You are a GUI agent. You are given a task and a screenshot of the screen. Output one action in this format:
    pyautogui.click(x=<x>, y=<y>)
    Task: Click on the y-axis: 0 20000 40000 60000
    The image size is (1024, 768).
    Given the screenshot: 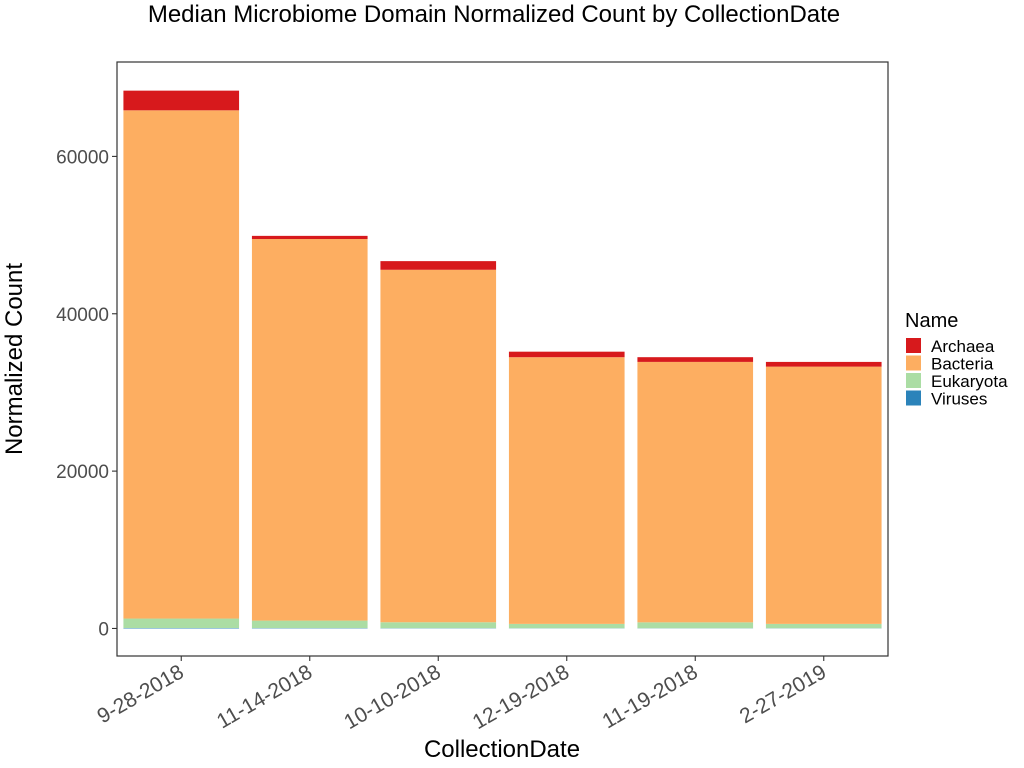 What is the action you would take?
    pyautogui.click(x=86, y=393)
    